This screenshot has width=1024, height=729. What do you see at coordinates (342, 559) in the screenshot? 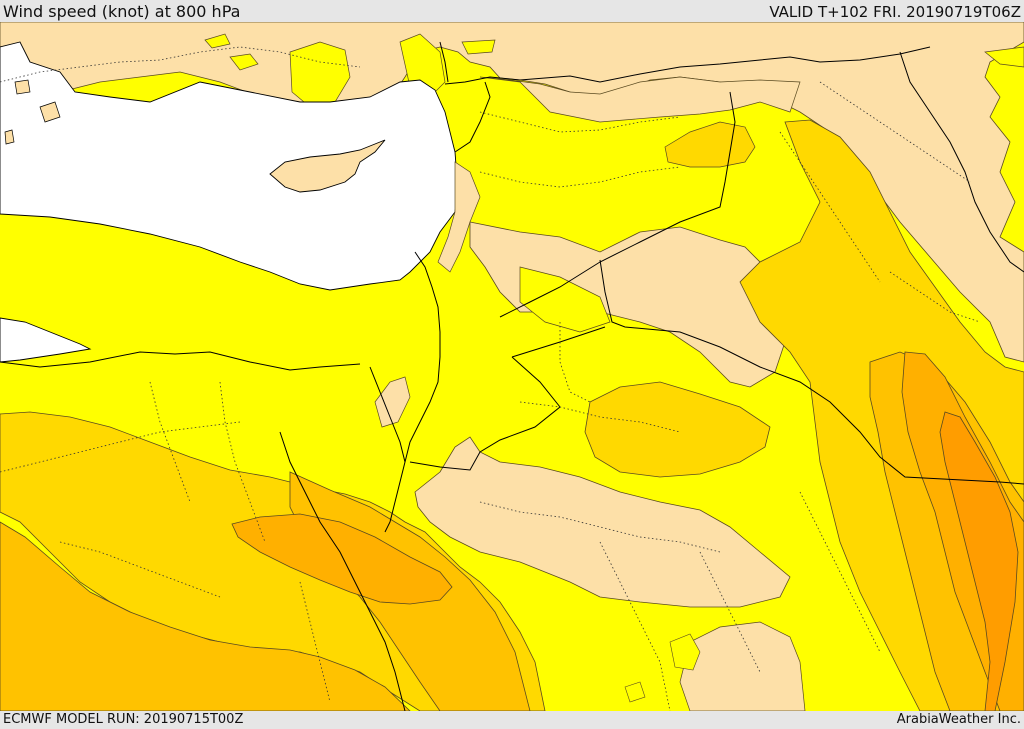
I see `wind-band-level-5-west` at bounding box center [342, 559].